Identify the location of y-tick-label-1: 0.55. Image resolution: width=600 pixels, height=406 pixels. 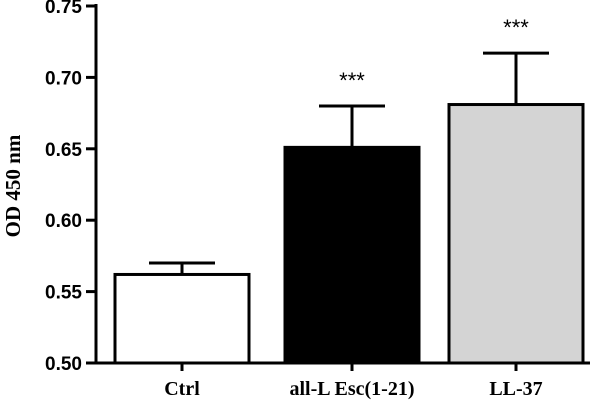
(63, 293).